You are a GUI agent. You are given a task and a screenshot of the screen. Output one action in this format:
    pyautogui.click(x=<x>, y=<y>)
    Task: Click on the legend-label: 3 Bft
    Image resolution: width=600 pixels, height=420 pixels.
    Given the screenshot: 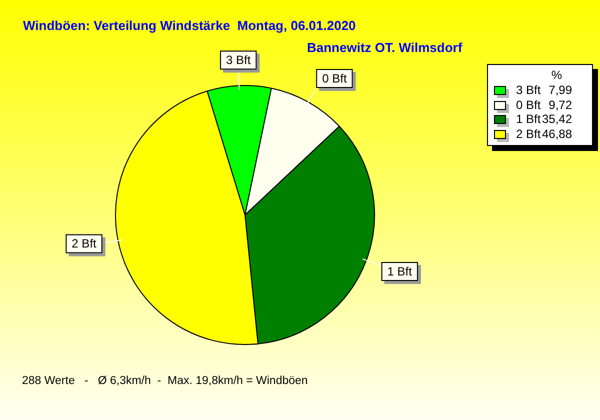 What is the action you would take?
    pyautogui.click(x=528, y=90)
    